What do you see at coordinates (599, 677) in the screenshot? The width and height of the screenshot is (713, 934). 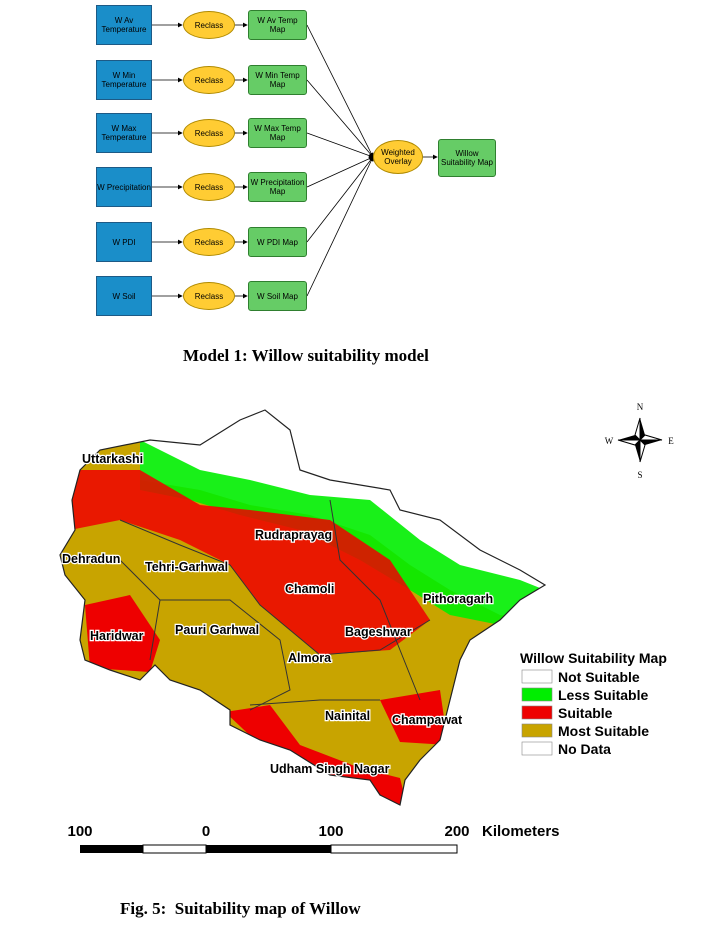 I see `legend-label: Not Suitable` at bounding box center [599, 677].